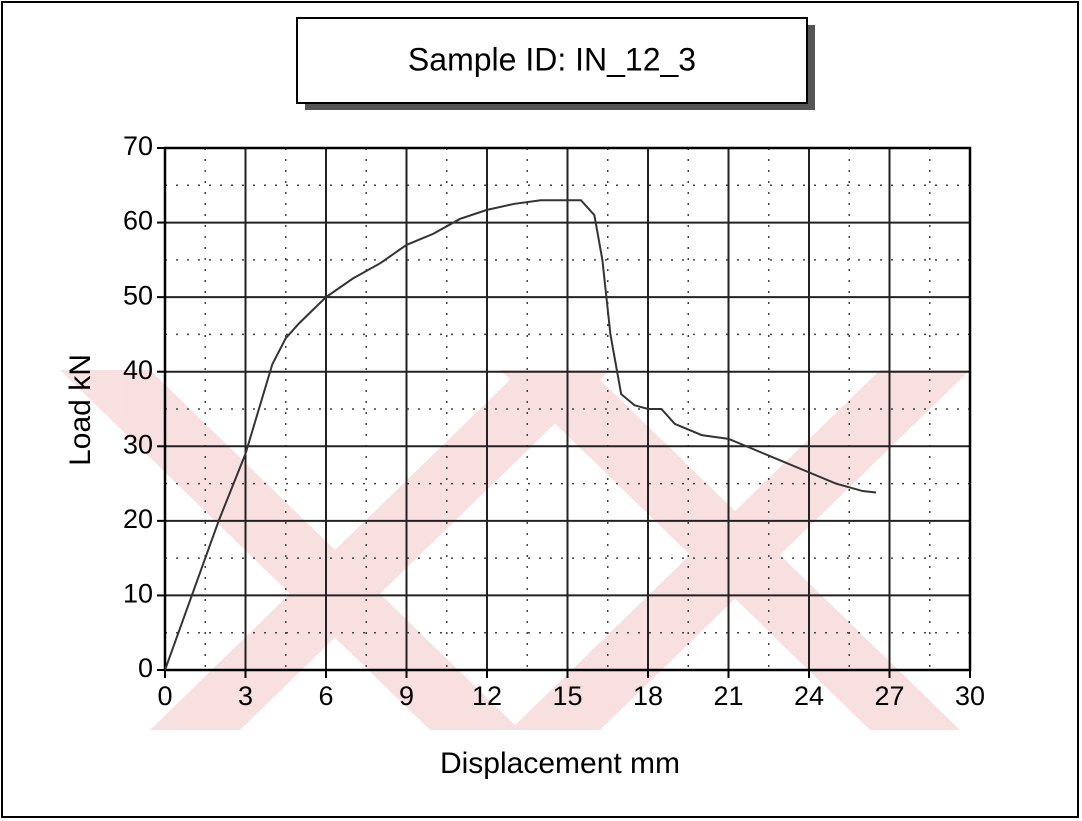 Image resolution: width=1082 pixels, height=821 pixels. Describe the element at coordinates (970, 696) in the screenshot. I see `x-tick-label: 30` at that location.